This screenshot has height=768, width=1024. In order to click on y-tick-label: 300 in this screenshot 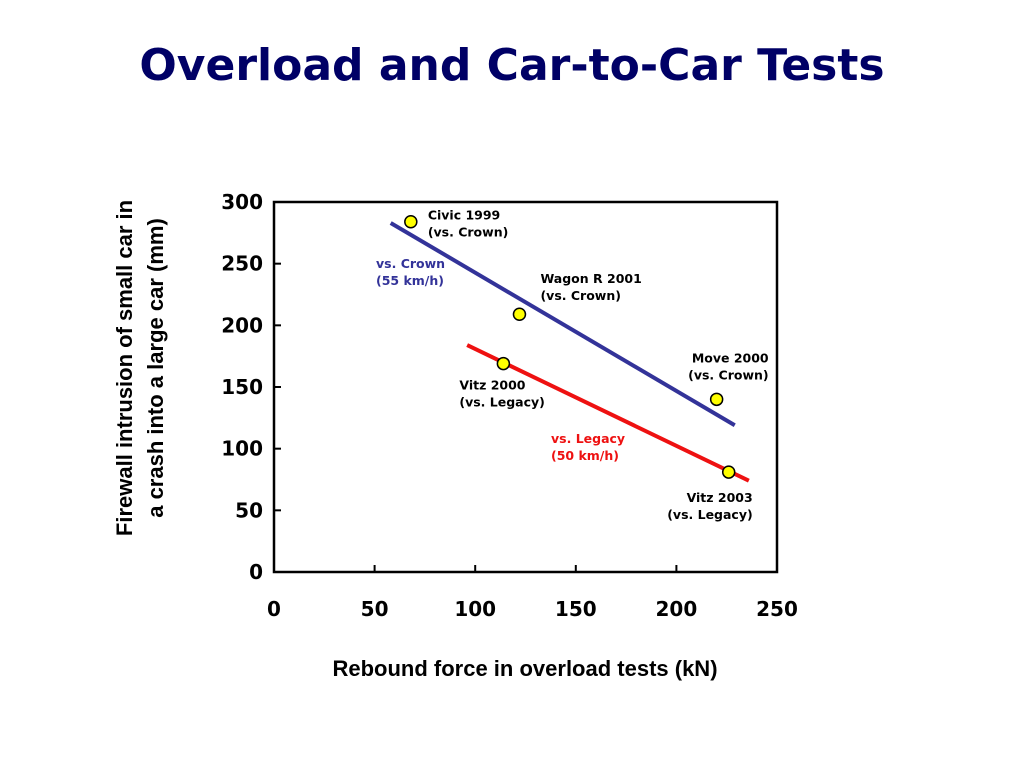, I will do `click(242, 202)`.